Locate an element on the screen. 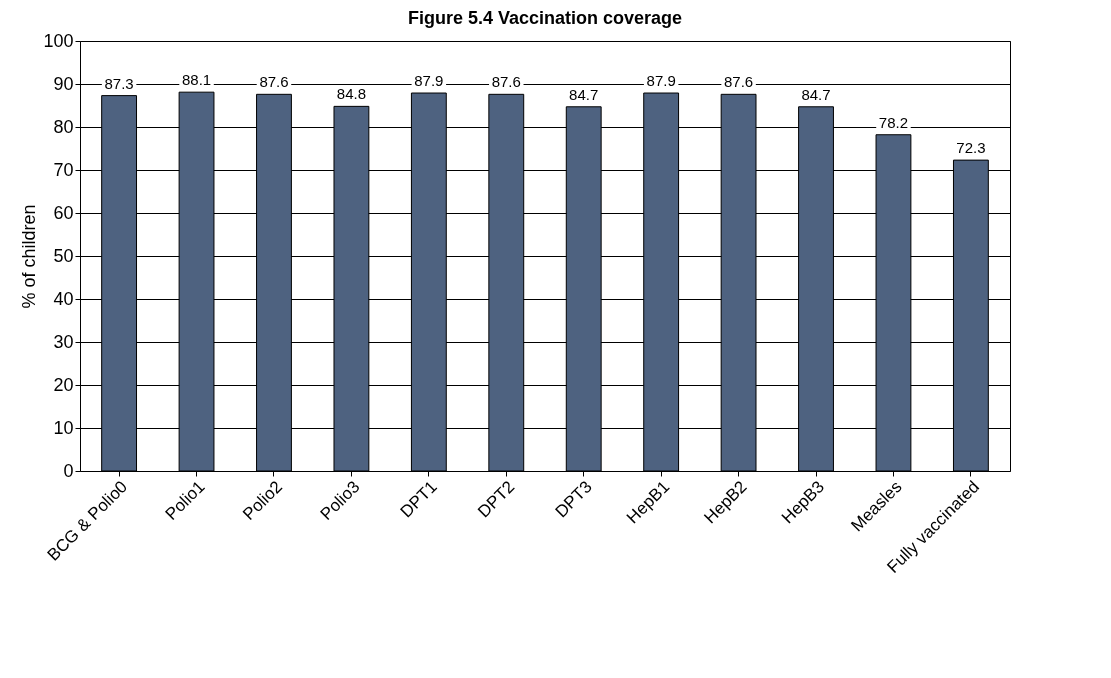  chart-title: Figure 5.4 Vaccination coverage is located at coordinates (545, 18).